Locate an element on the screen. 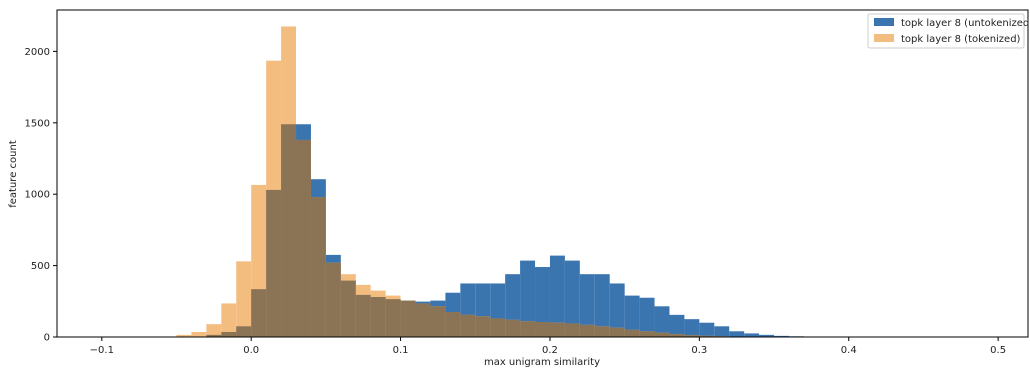 Image resolution: width=1030 pixels, height=369 pixels. y-tick-label: 1500 is located at coordinates (37, 123).